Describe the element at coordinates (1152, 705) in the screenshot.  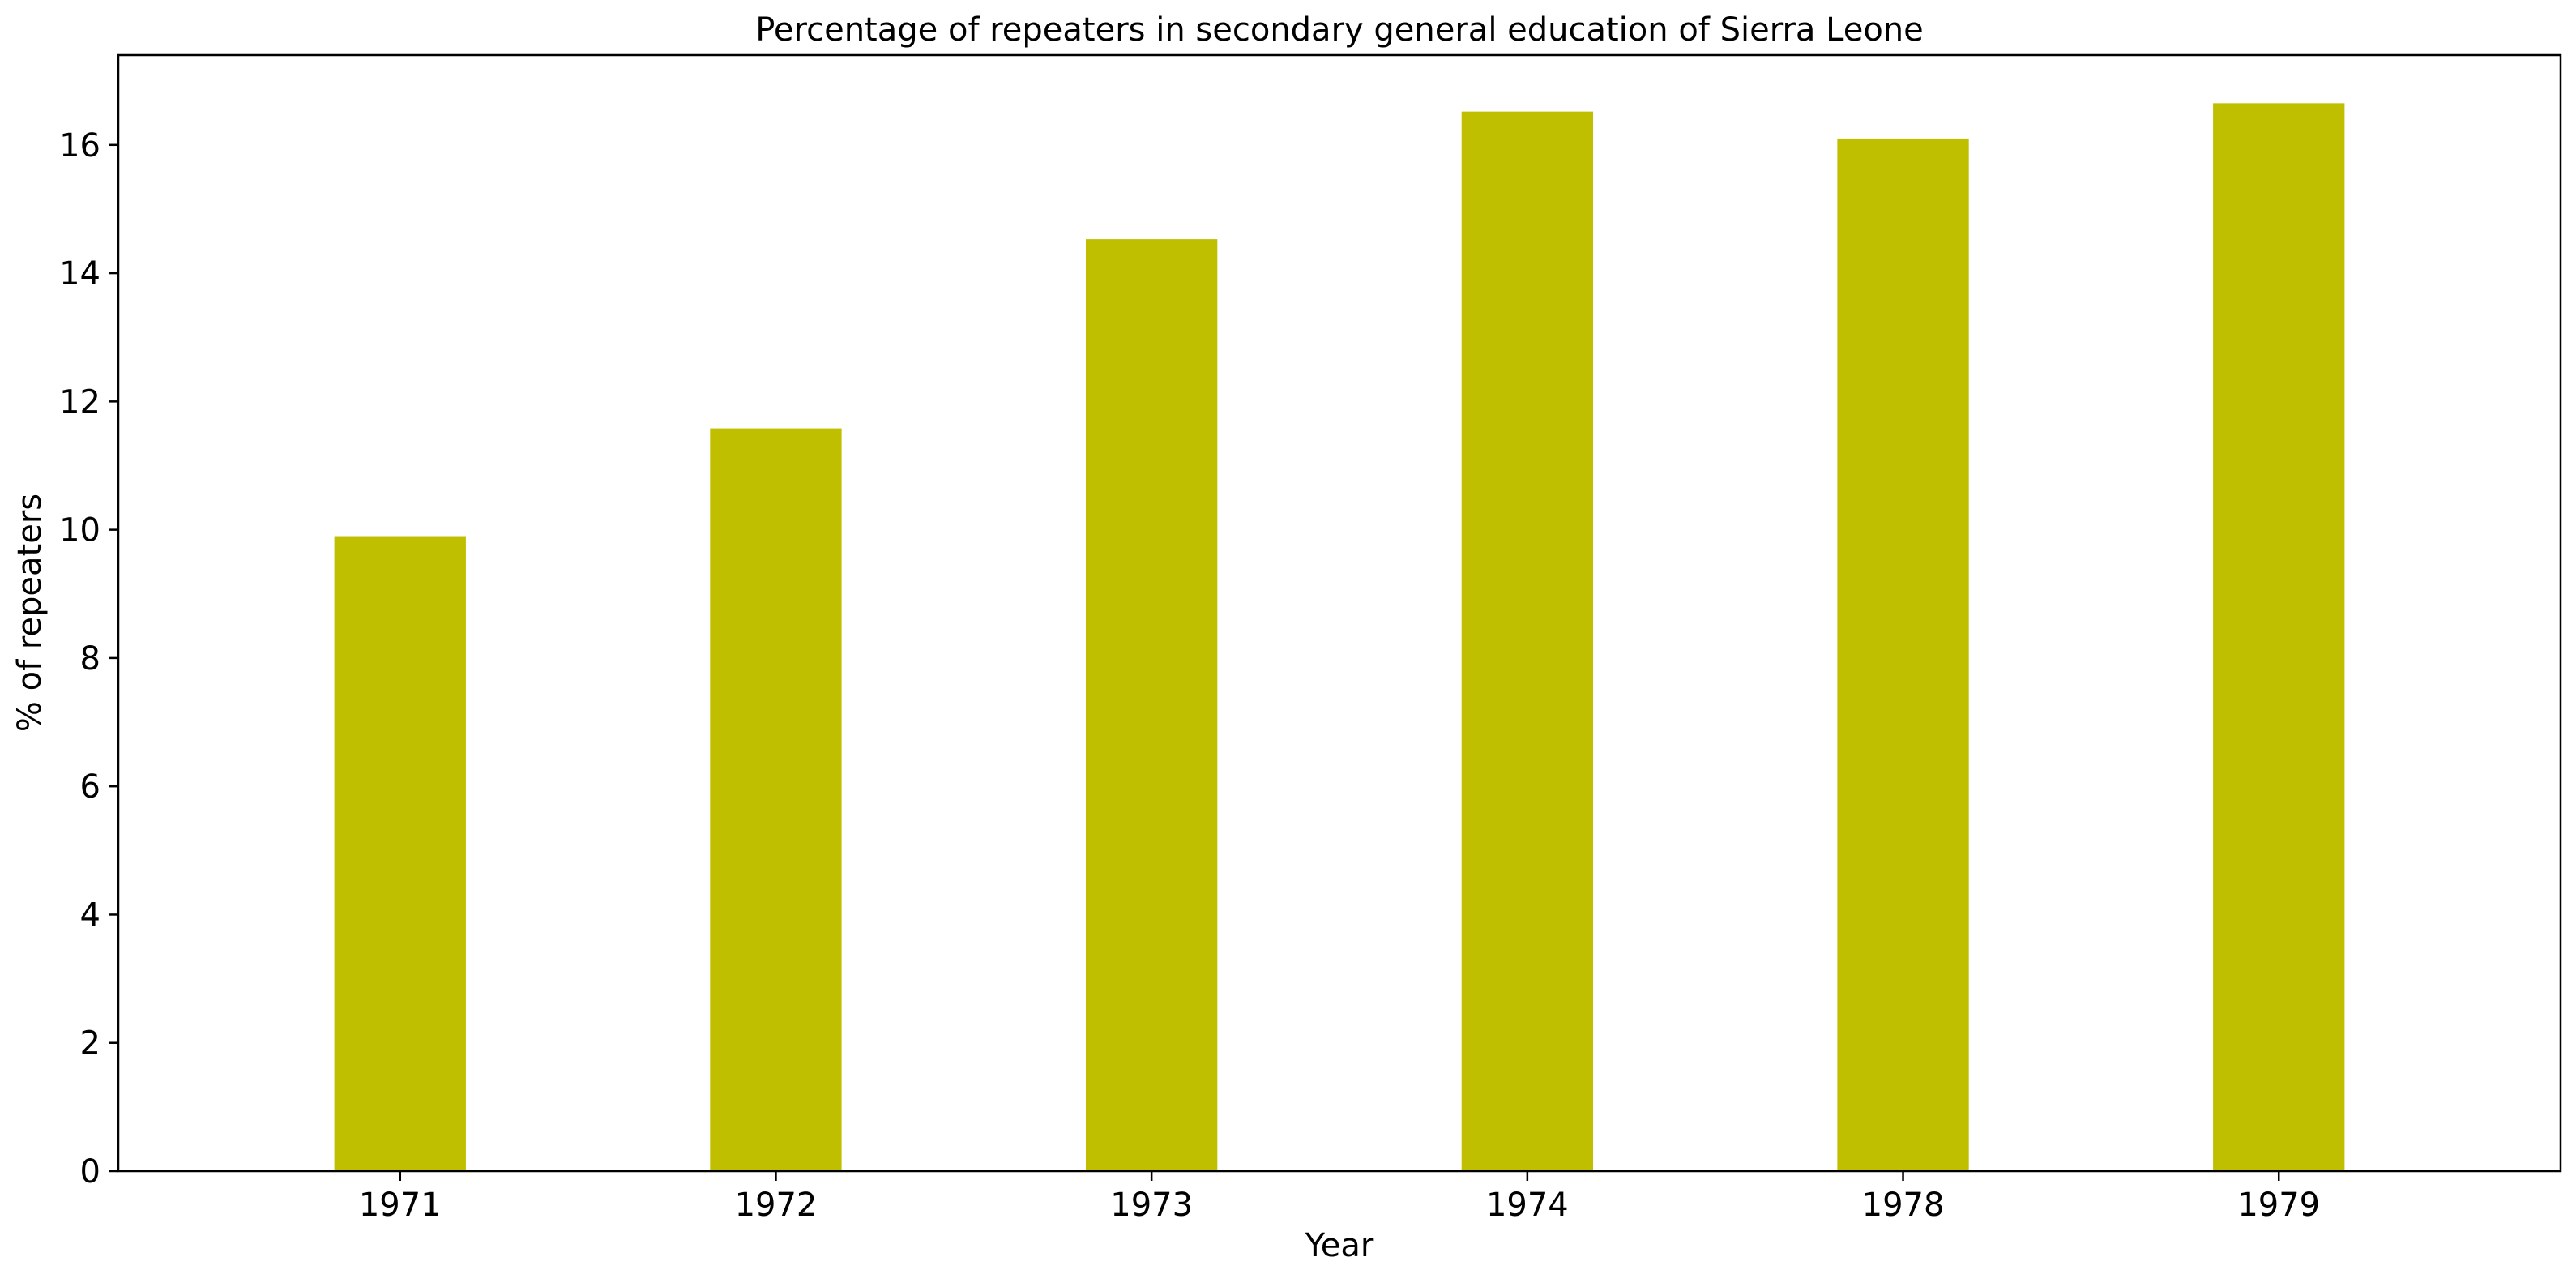
I see `bar-1973` at that location.